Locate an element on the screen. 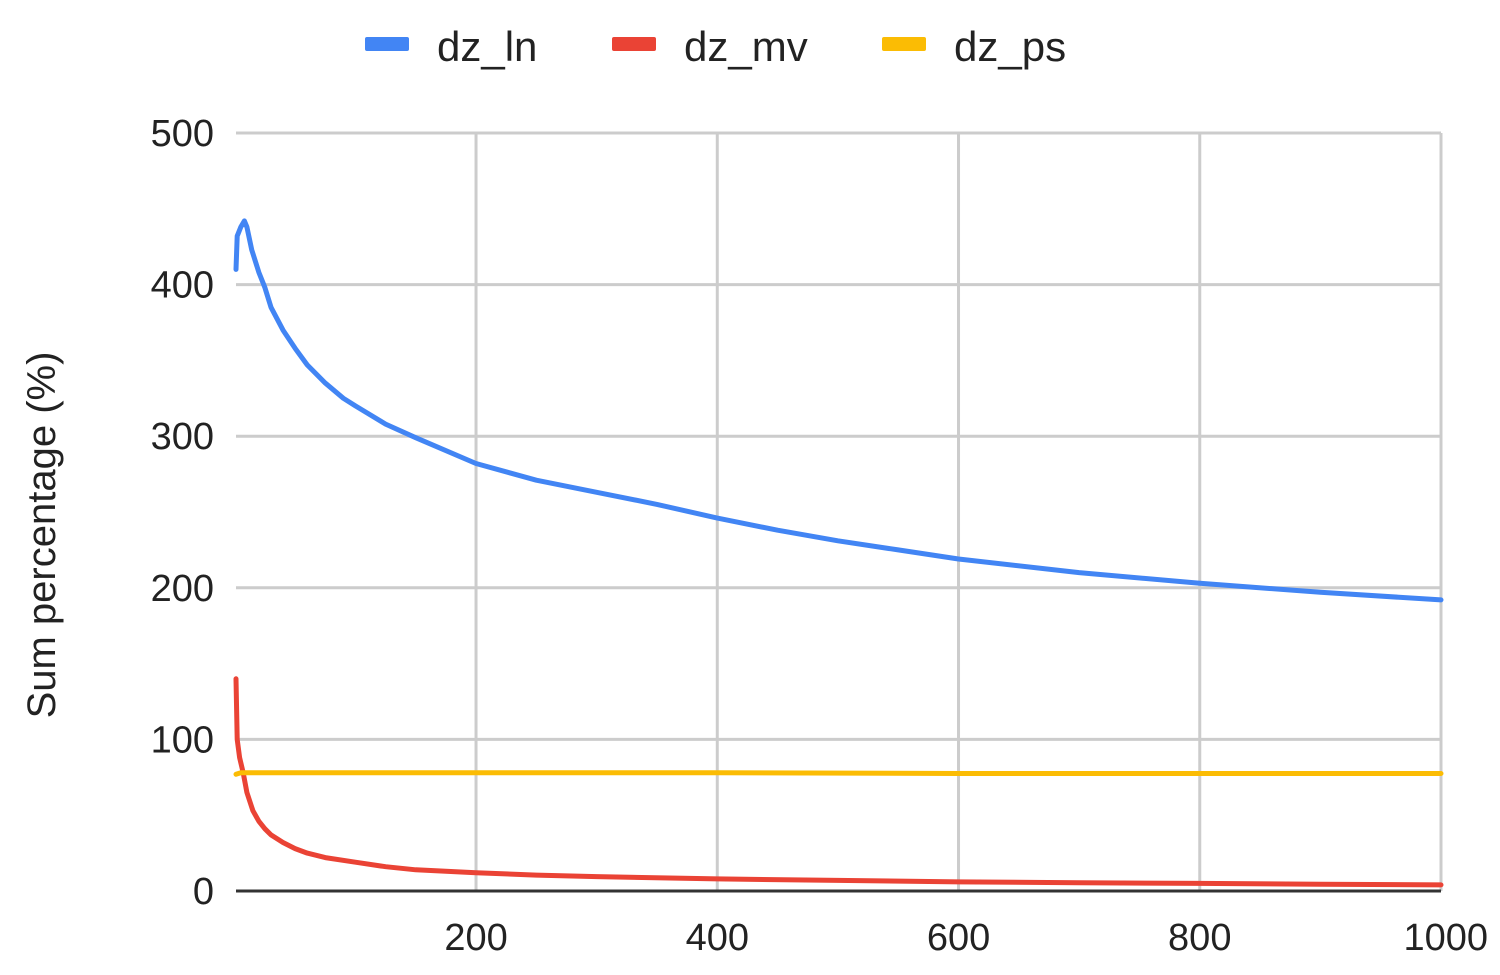 Image resolution: width=1500 pixels, height=975 pixels. y-axis-ticks: 0 100 200 300 400 500 is located at coordinates (182, 513).